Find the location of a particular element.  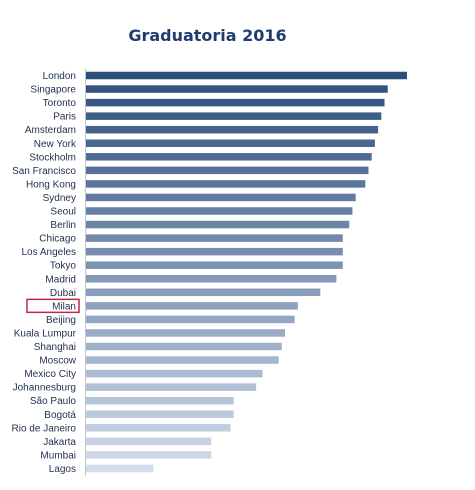

category-label-johannesburg: Johannesburg is located at coordinates (44, 388).